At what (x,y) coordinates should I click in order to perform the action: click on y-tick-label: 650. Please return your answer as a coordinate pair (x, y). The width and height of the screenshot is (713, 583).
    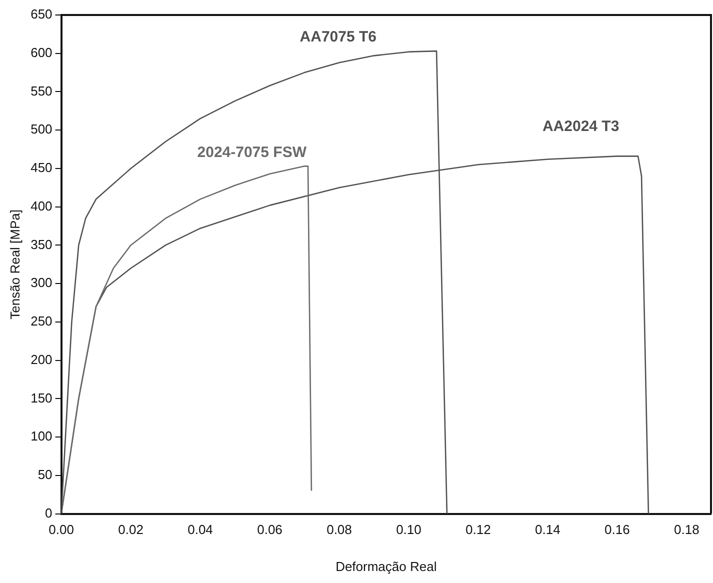
    Looking at the image, I should click on (41, 14).